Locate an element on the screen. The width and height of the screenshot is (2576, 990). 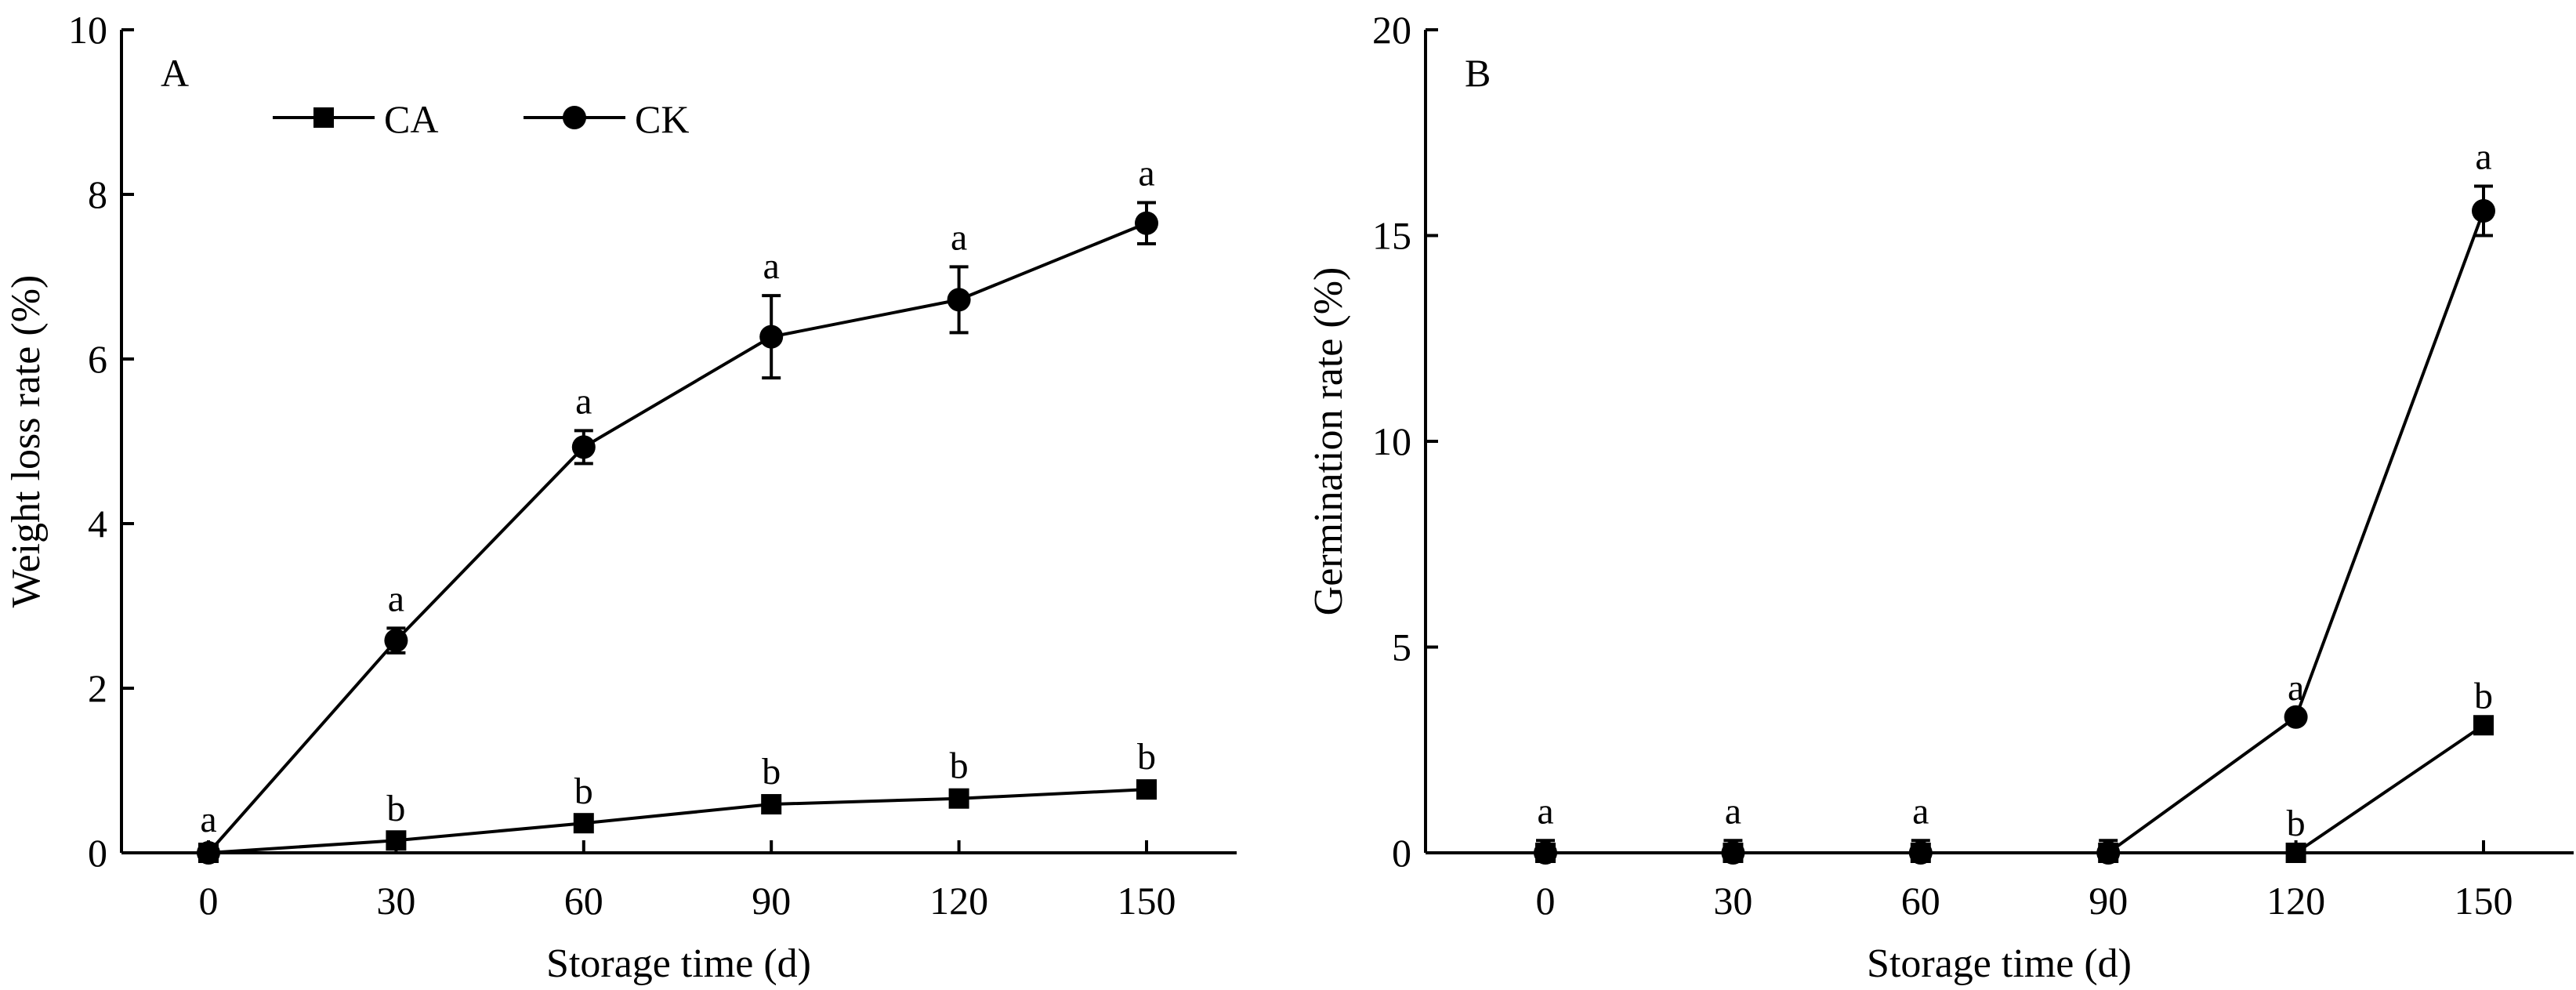
legend-label: CA is located at coordinates (411, 119).